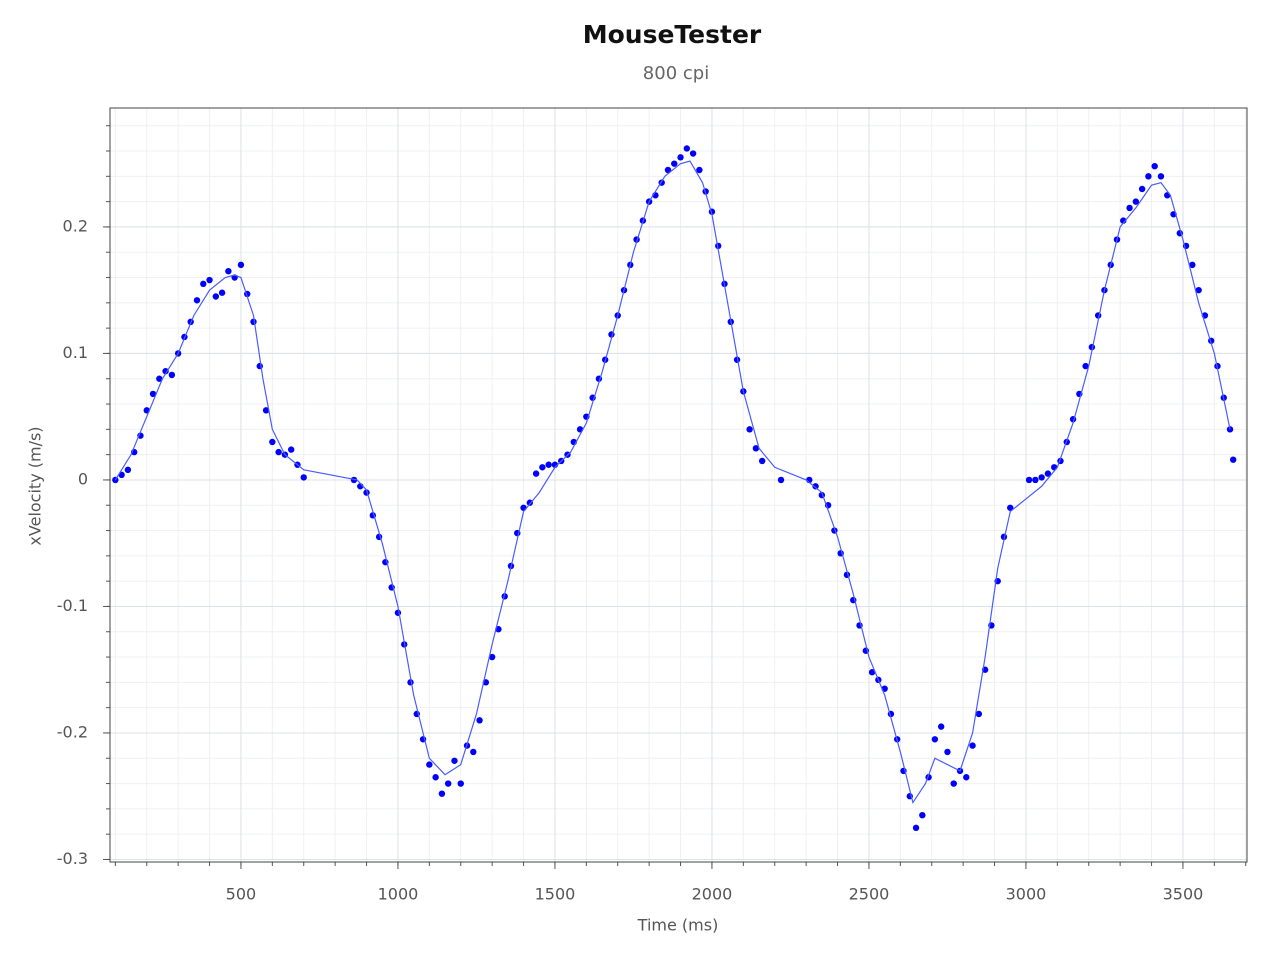 This screenshot has width=1280, height=960. Describe the element at coordinates (72, 605) in the screenshot. I see `y-tick-label: -0.1` at that location.